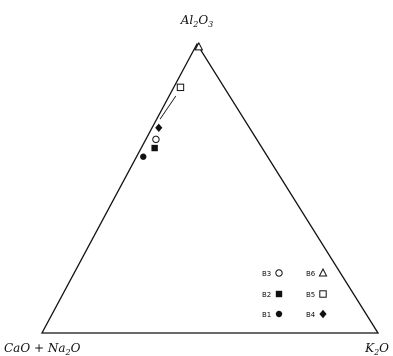 This screenshot has width=393, height=356. Describe the element at coordinates (143, 156) in the screenshot. I see `data-point-b1` at that location.